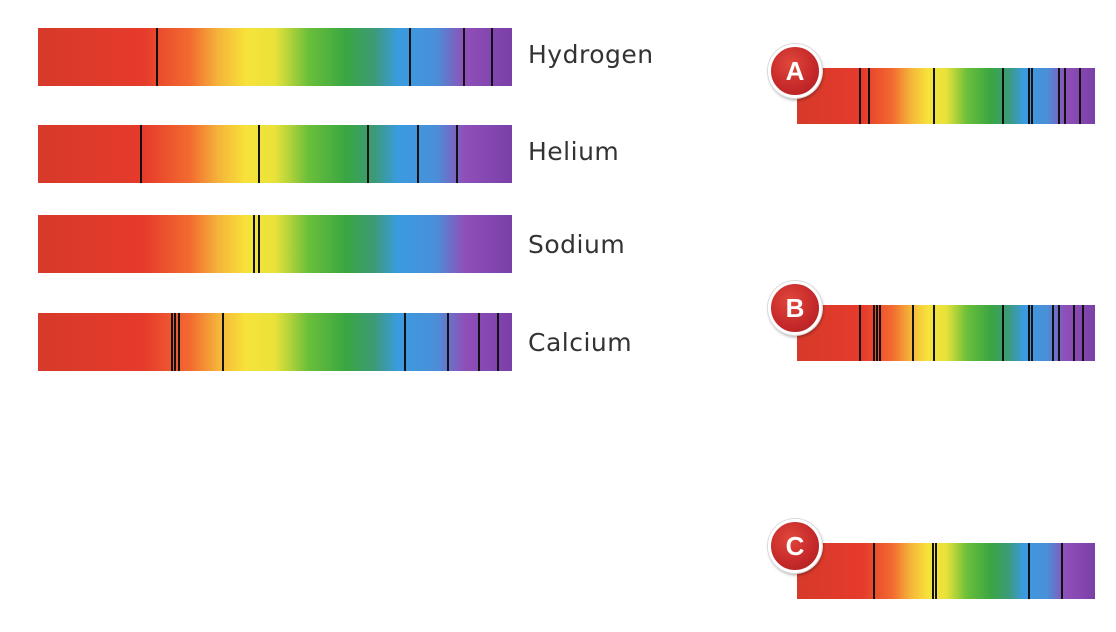 The image size is (1116, 632). Describe the element at coordinates (795, 308) in the screenshot. I see `badge-b: B` at that location.